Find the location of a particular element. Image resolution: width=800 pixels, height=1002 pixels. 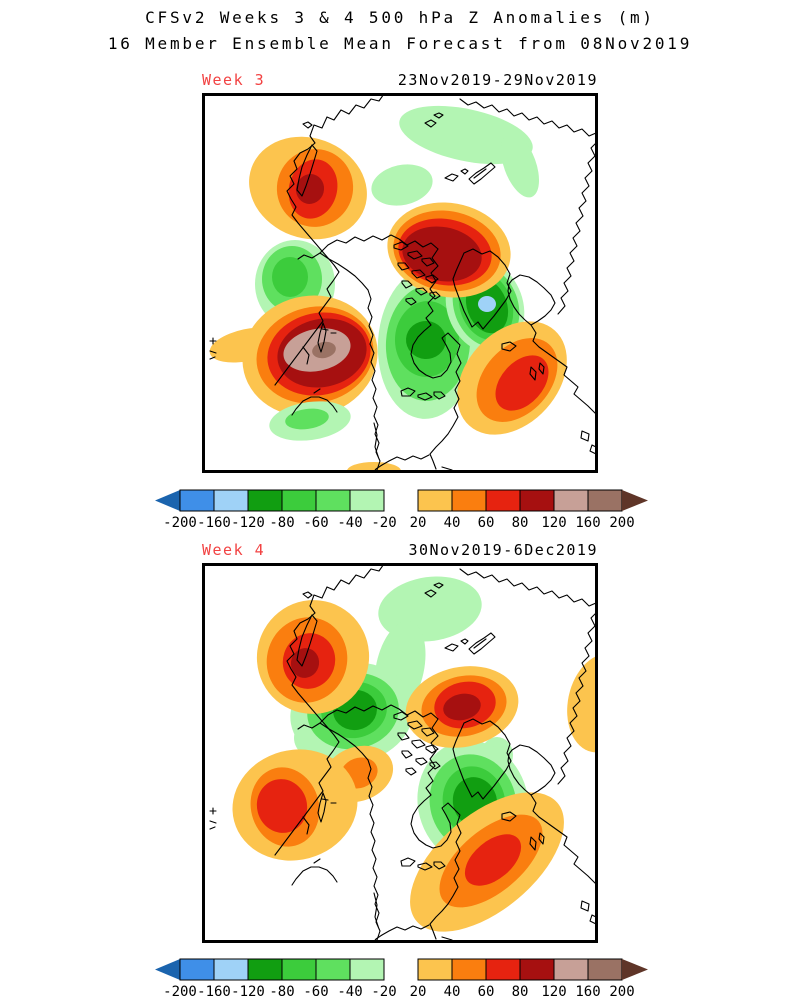

anomaly-contour-p20 is located at coordinates (582, 703).